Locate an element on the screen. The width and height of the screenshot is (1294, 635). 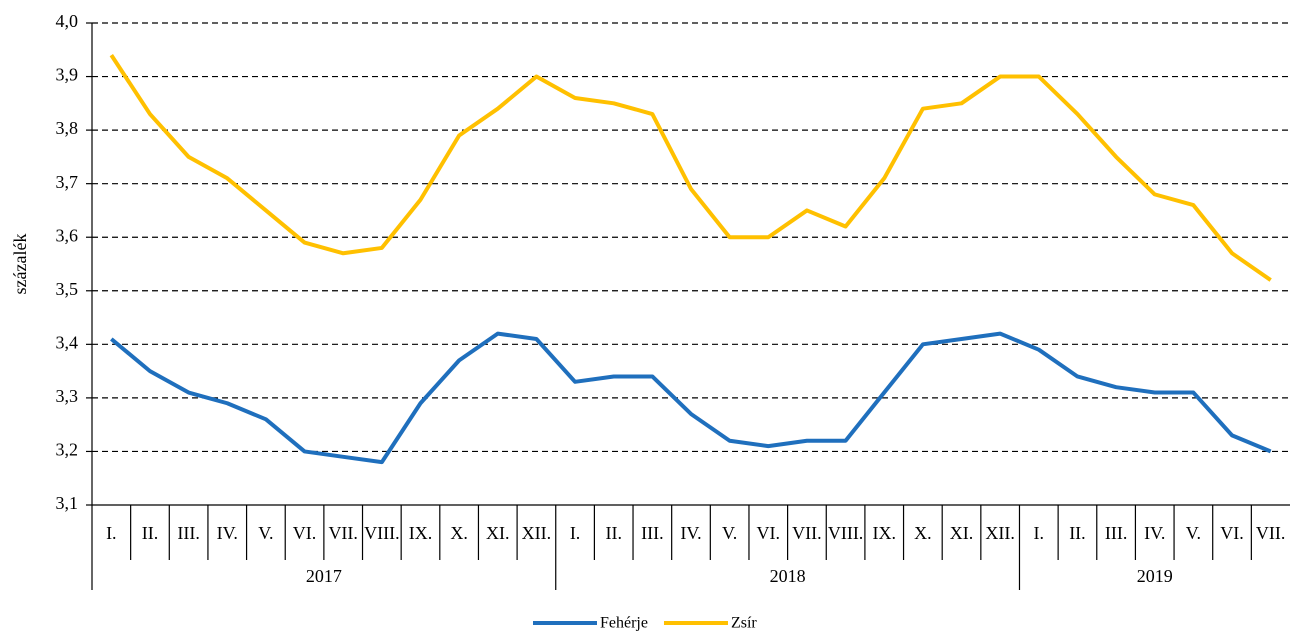
y-tick-label: 3,5 is located at coordinates (67, 289).